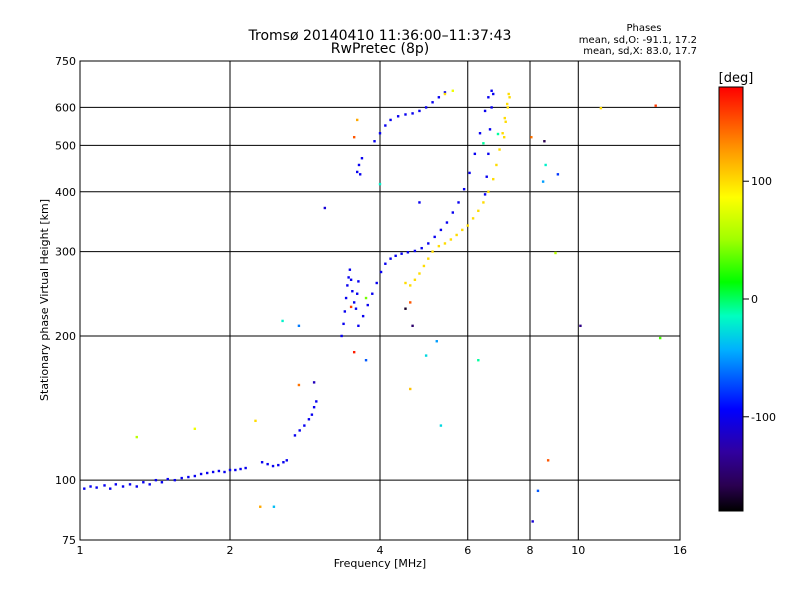 The image size is (800, 600). I want to click on stats-line-o: mean, sd,O: -91.1, 17.2, so click(638, 40).